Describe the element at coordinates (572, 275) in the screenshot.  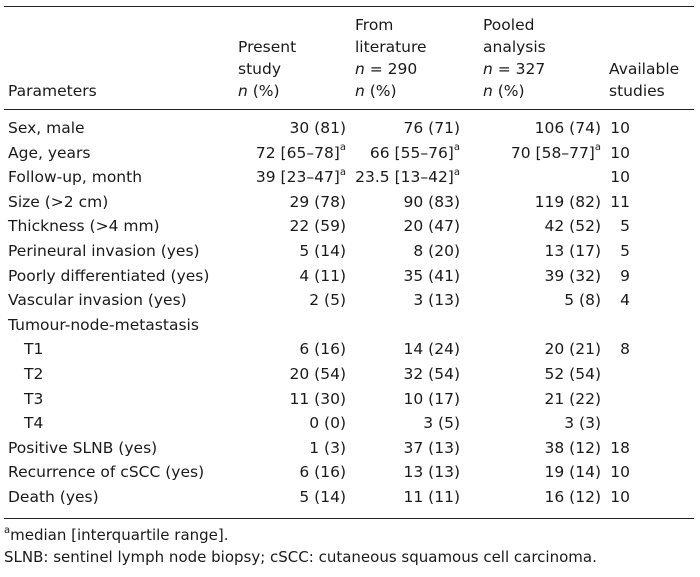
I see `row-pooled-text: 39 (32)` at that location.